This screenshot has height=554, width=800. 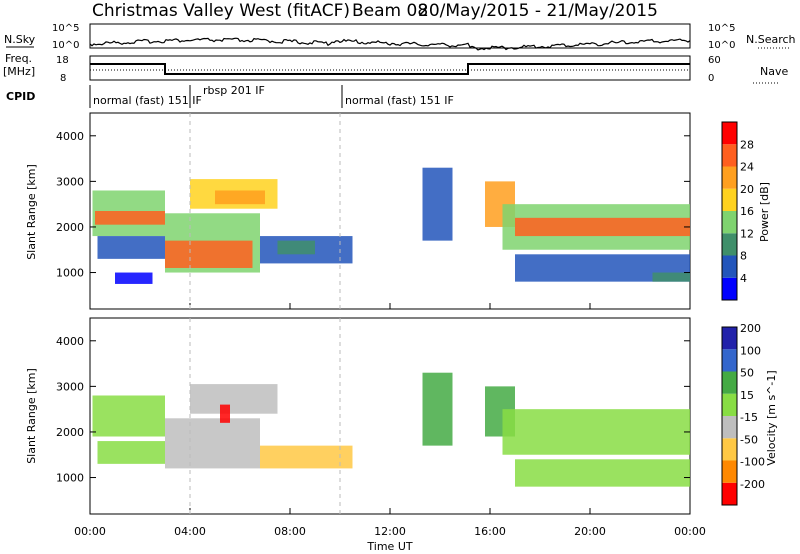 I want to click on nsearch-tick-bottom: 10^0, so click(x=721, y=45).